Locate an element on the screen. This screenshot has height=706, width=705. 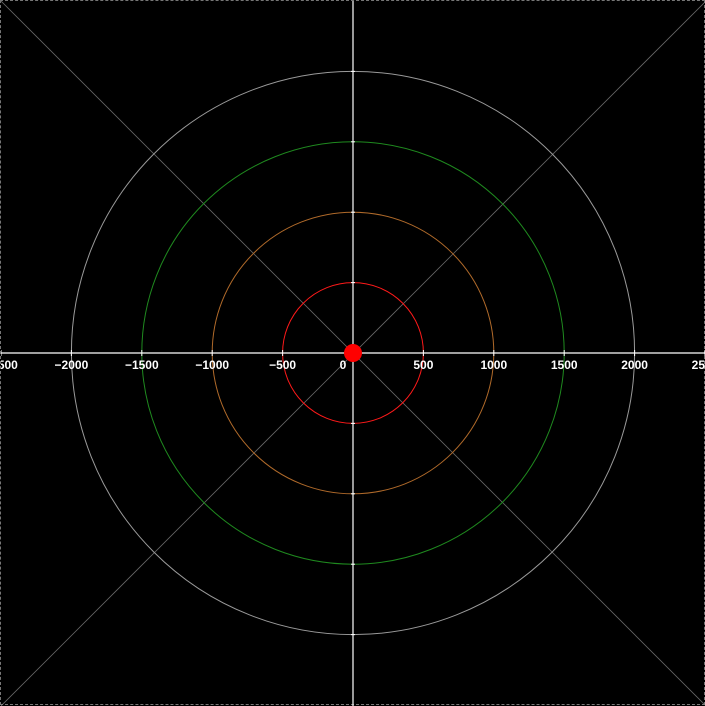
x-tick-label: −1000 is located at coordinates (212, 365).